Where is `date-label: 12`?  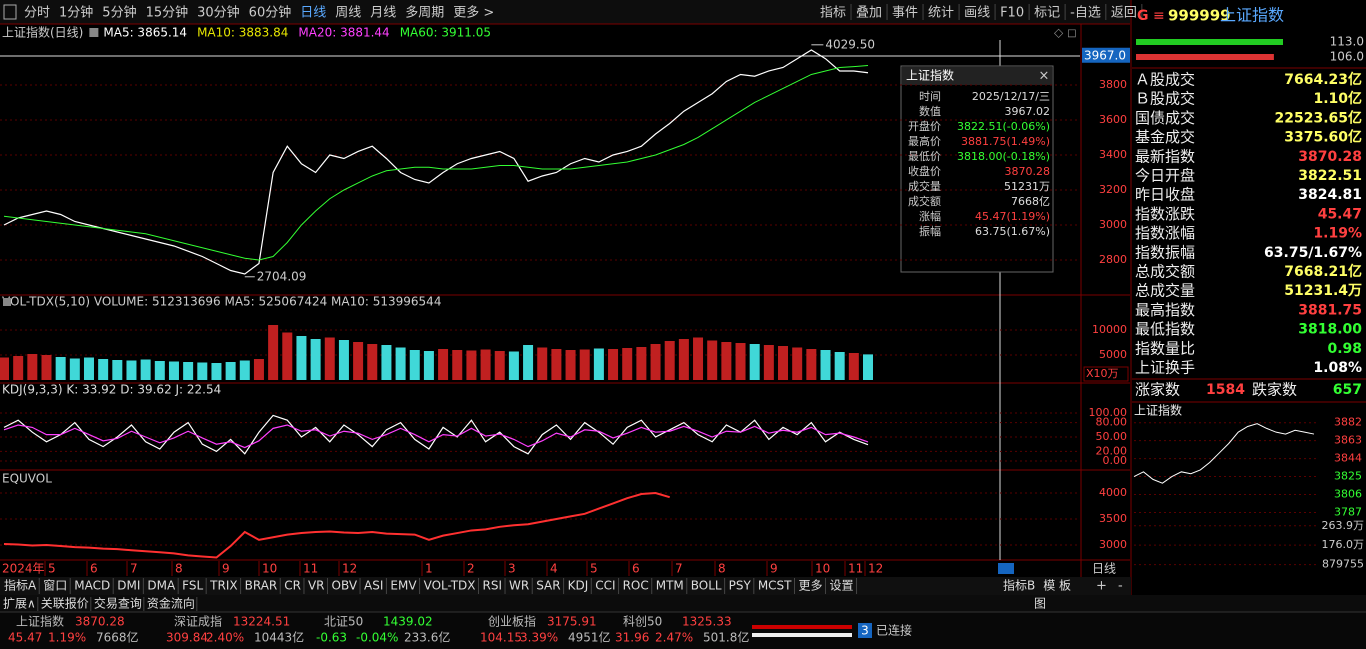
date-label: 12 is located at coordinates (349, 569).